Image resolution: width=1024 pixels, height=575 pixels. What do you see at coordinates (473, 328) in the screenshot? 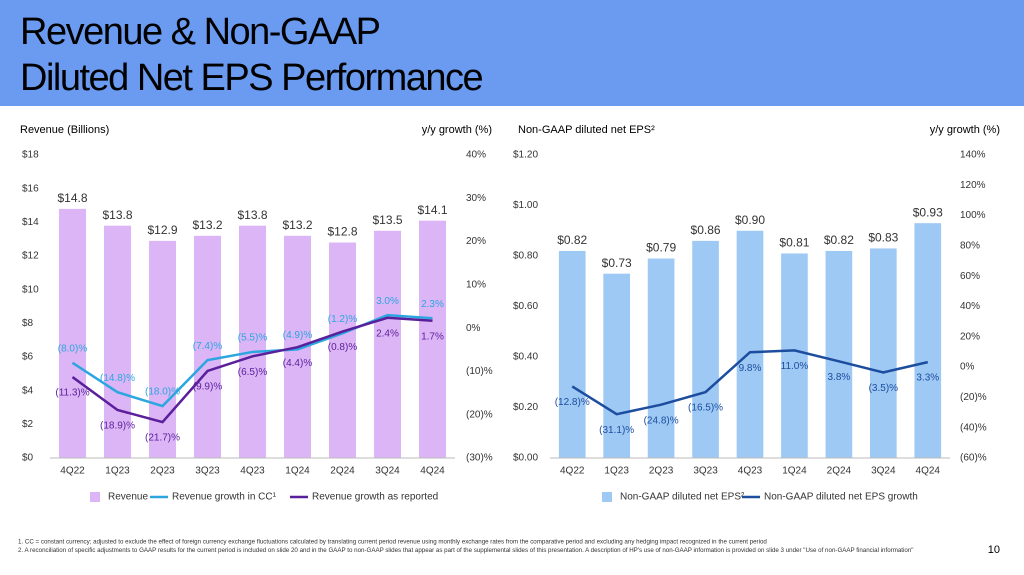
I see `y2-tick-label: 0%` at bounding box center [473, 328].